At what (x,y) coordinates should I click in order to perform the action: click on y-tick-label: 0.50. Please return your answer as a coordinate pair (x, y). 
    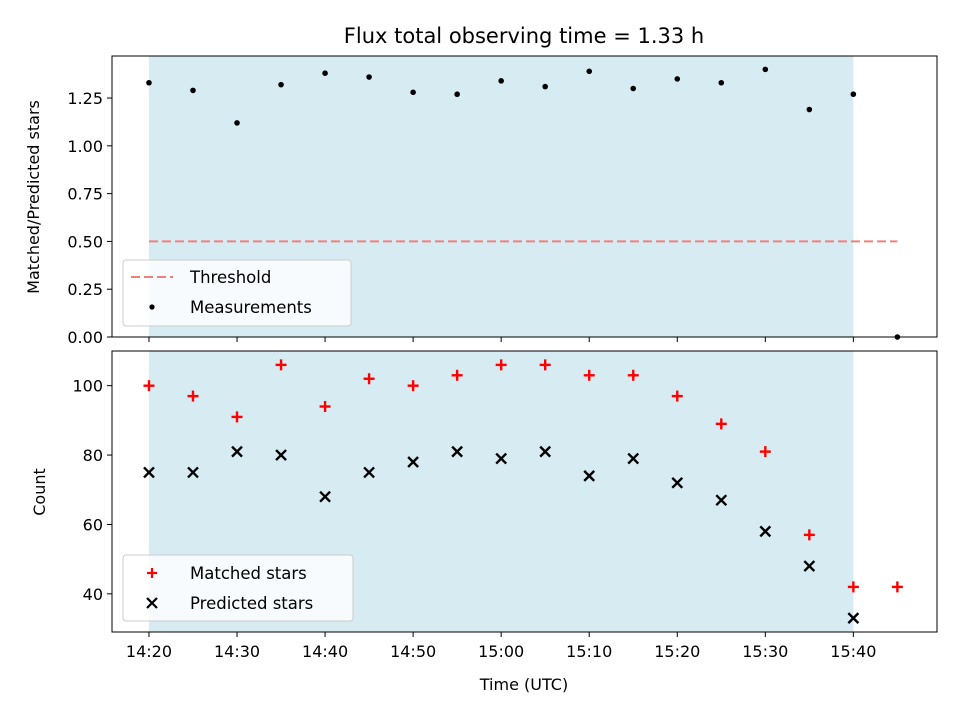
    Looking at the image, I should click on (85, 241).